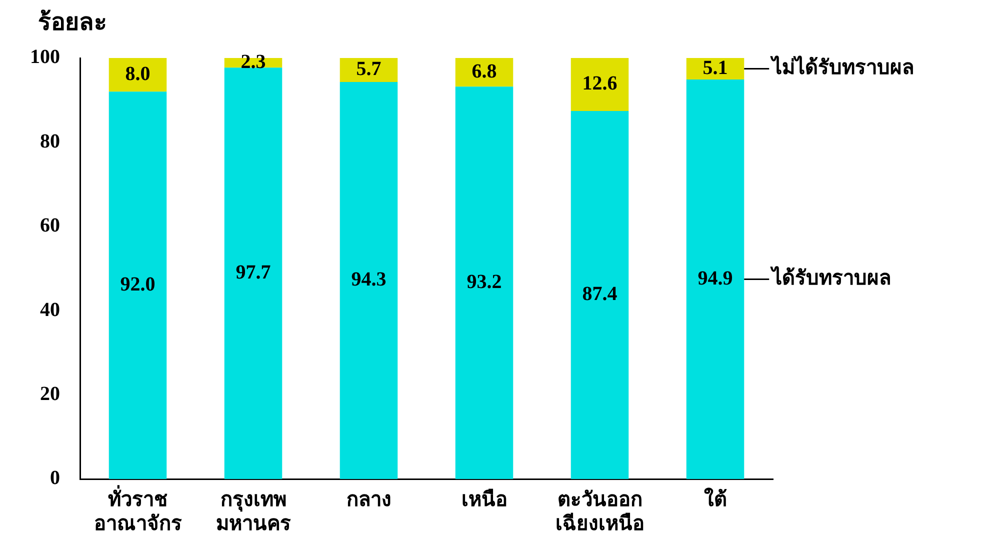 The image size is (981, 555). I want to click on data-label: 87.4, so click(600, 294).